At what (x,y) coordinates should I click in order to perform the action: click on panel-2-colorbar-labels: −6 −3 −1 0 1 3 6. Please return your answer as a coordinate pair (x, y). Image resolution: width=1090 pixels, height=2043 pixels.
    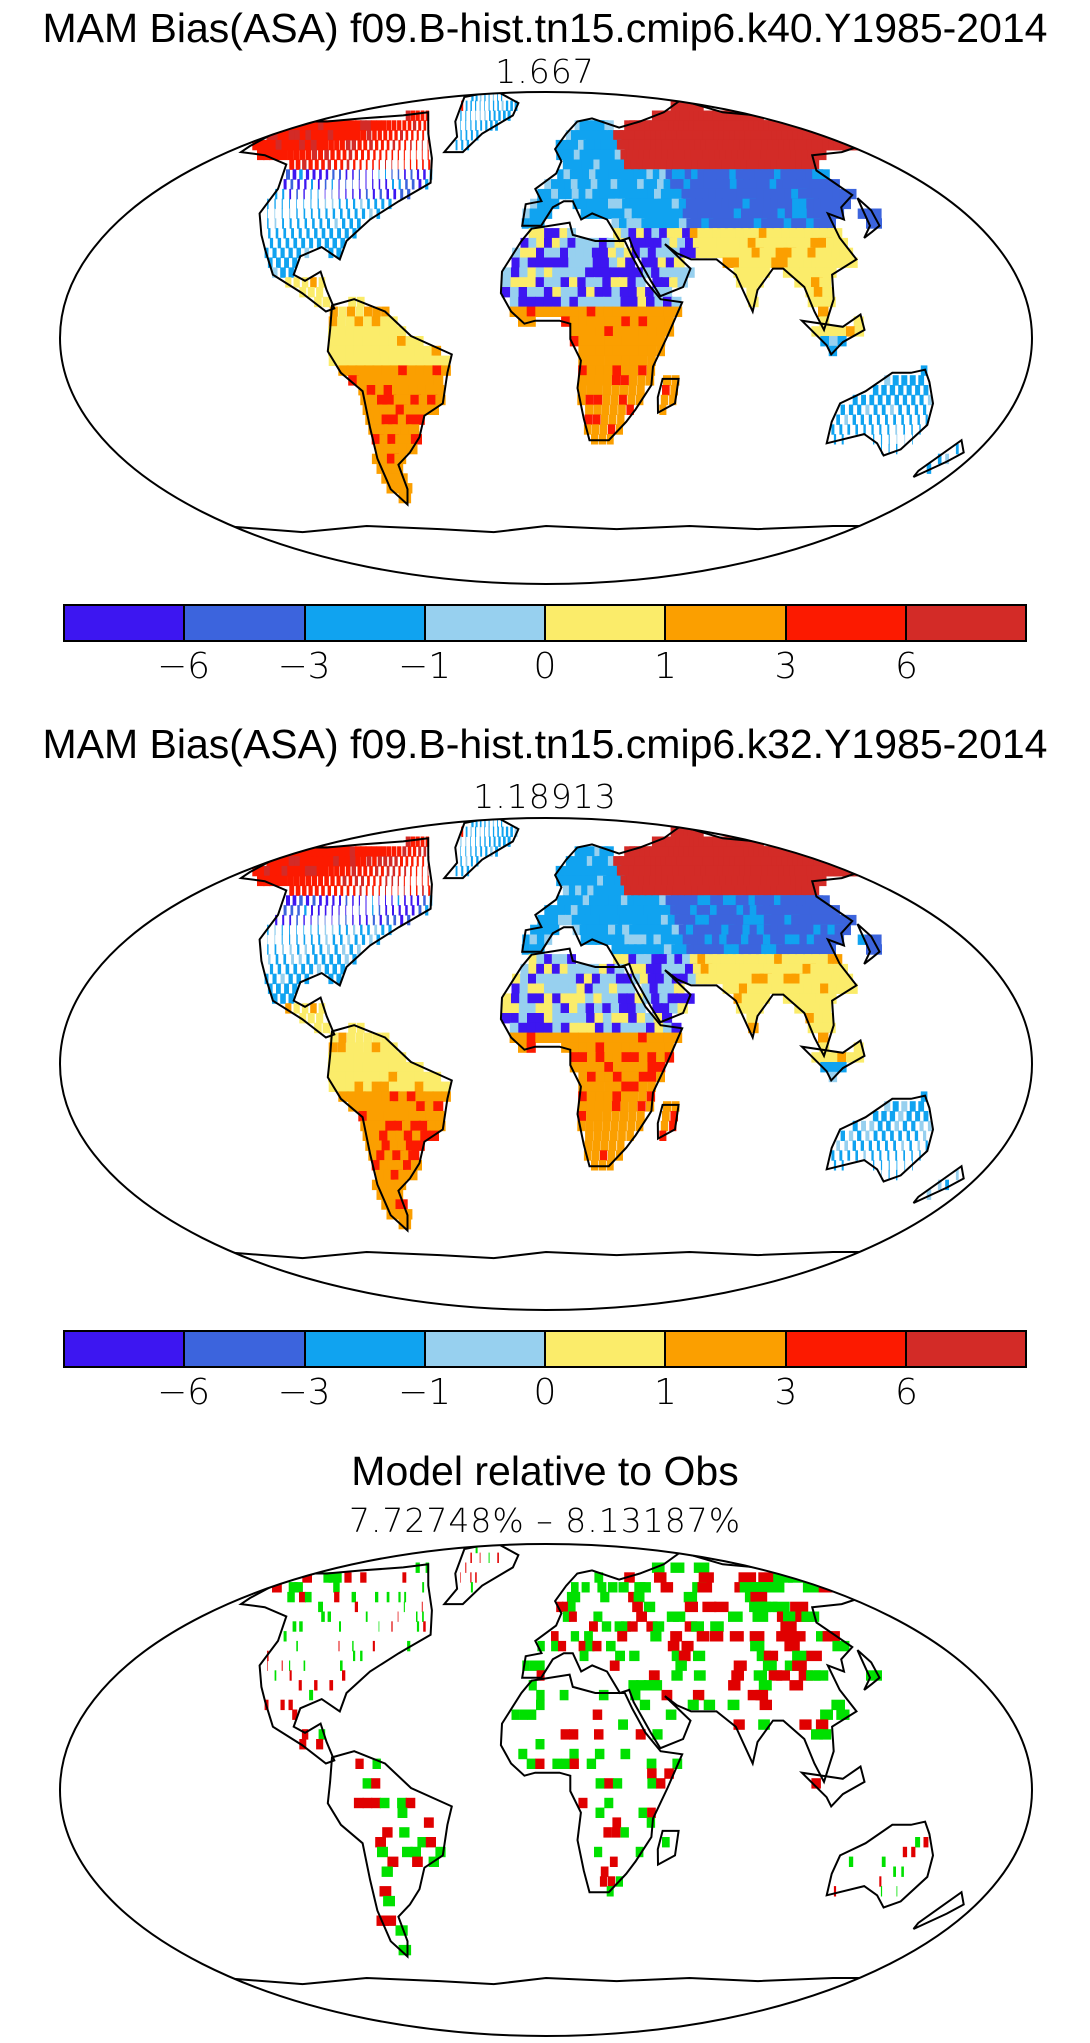
    Looking at the image, I should click on (545, 1392).